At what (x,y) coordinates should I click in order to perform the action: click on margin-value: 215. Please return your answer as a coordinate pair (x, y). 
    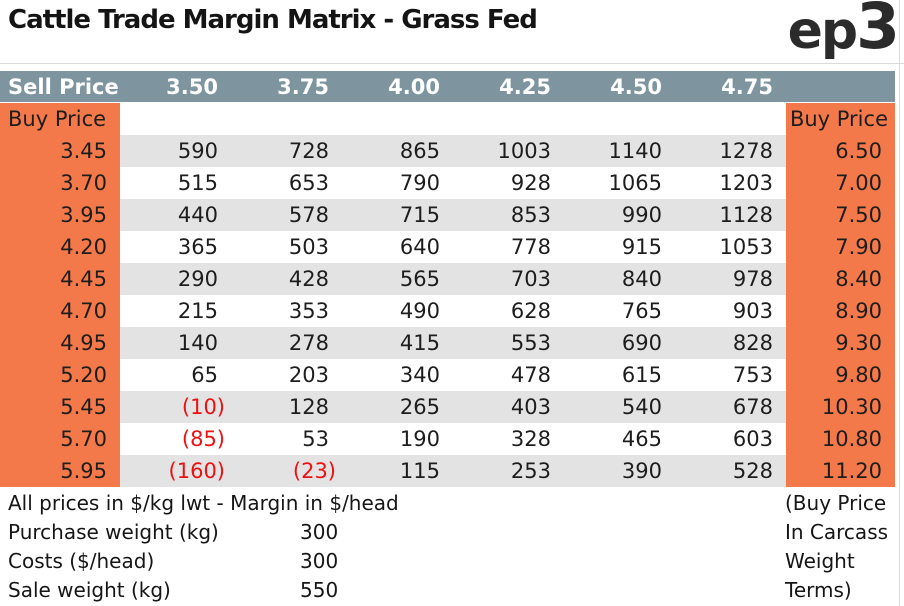
    Looking at the image, I should click on (197, 311).